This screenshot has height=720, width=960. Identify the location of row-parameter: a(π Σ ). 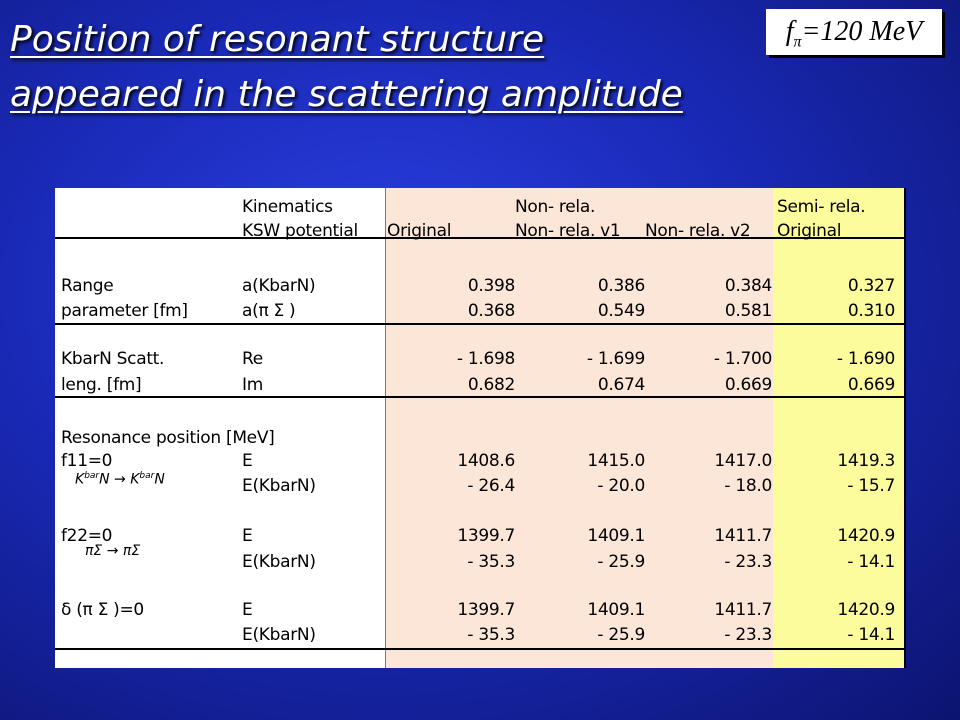
(269, 311).